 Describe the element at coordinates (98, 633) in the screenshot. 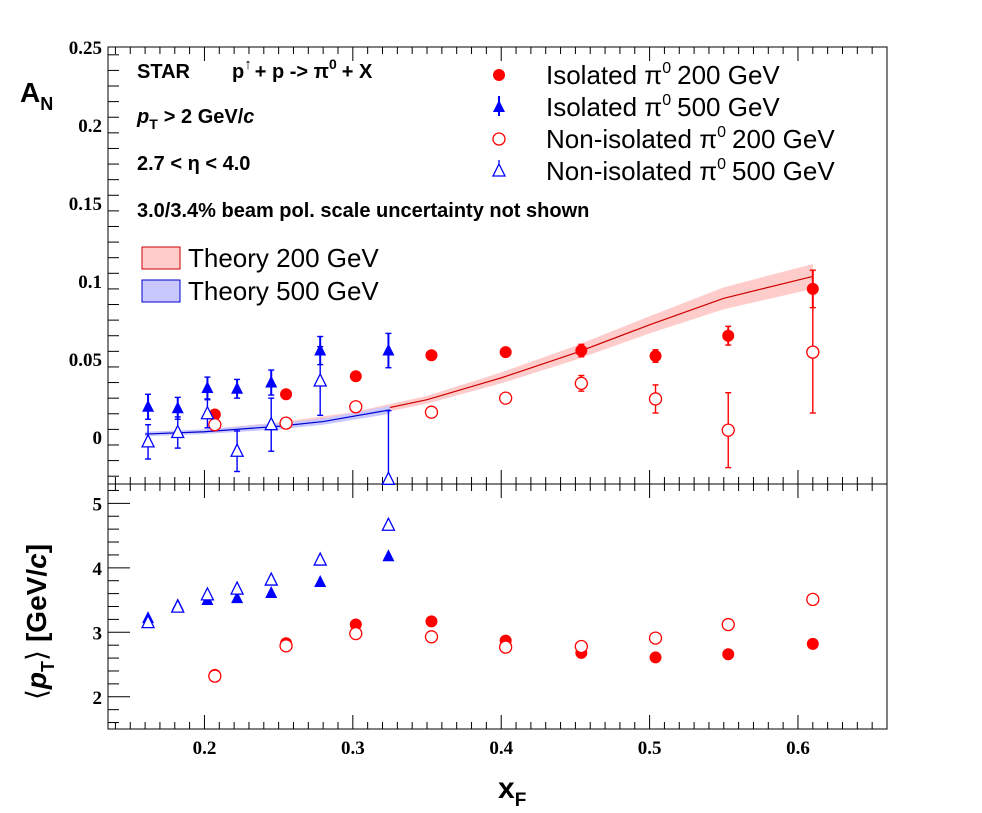

I see `bottom-ytick-label-1: 3` at that location.